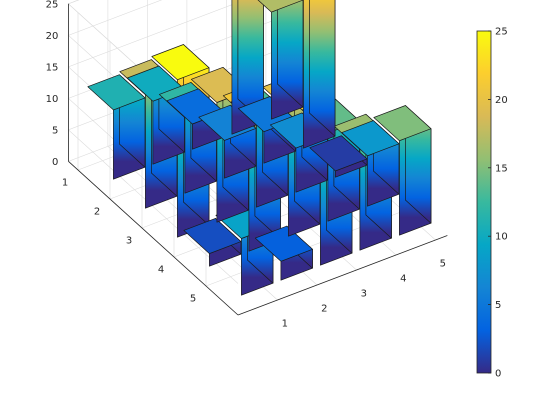 The width and height of the screenshot is (560, 420). Describe the element at coordinates (403, 278) in the screenshot. I see `x-tick-label: 4` at that location.